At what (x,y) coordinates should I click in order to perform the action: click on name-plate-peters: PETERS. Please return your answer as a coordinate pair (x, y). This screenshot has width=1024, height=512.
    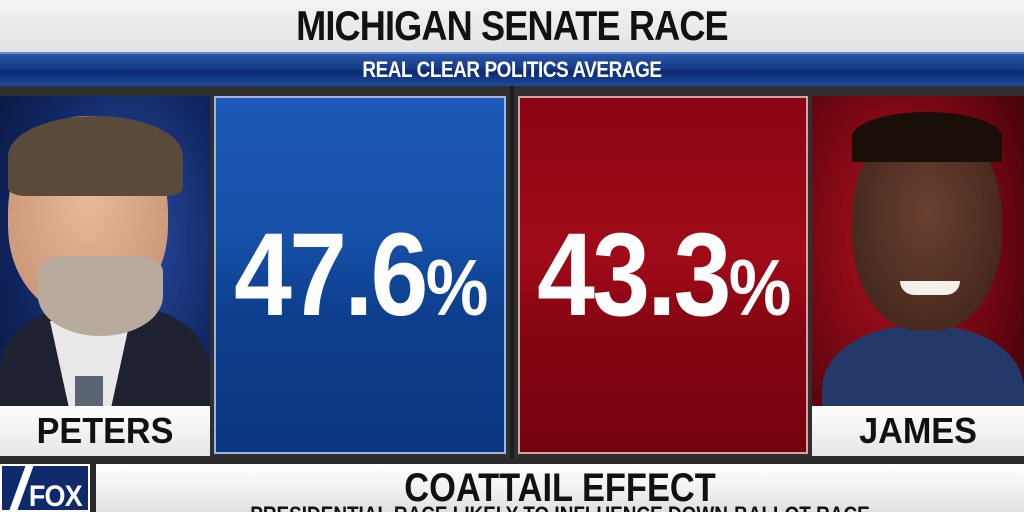
    Looking at the image, I should click on (105, 431).